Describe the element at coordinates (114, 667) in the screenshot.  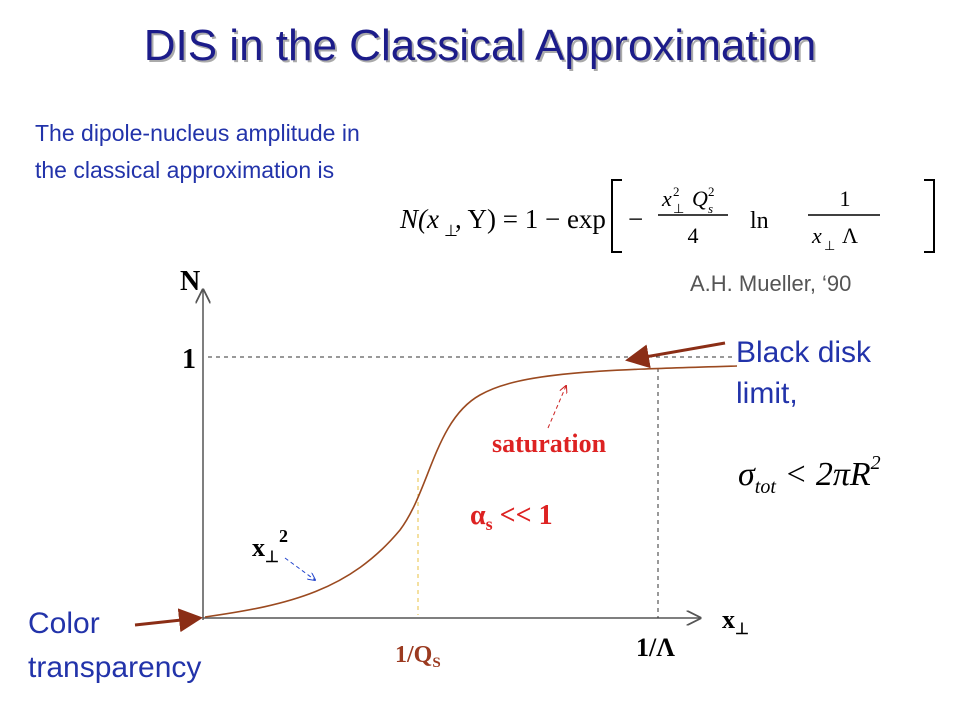
I see `color-transparency-text: transparency` at that location.